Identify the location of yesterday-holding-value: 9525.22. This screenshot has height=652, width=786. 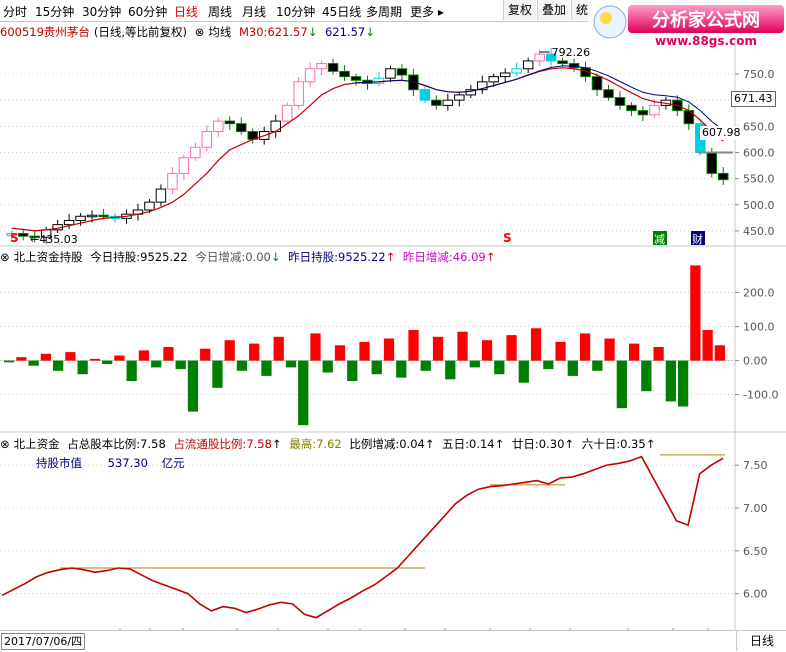
(362, 257).